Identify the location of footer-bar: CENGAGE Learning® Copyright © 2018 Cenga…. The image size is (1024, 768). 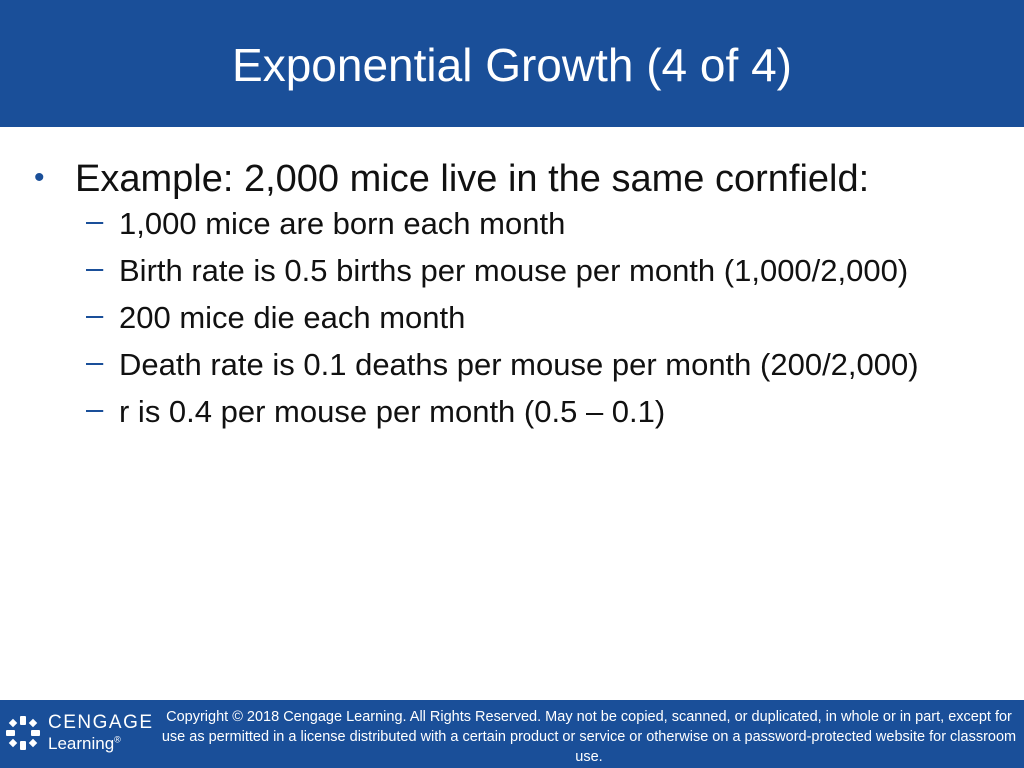
(512, 734).